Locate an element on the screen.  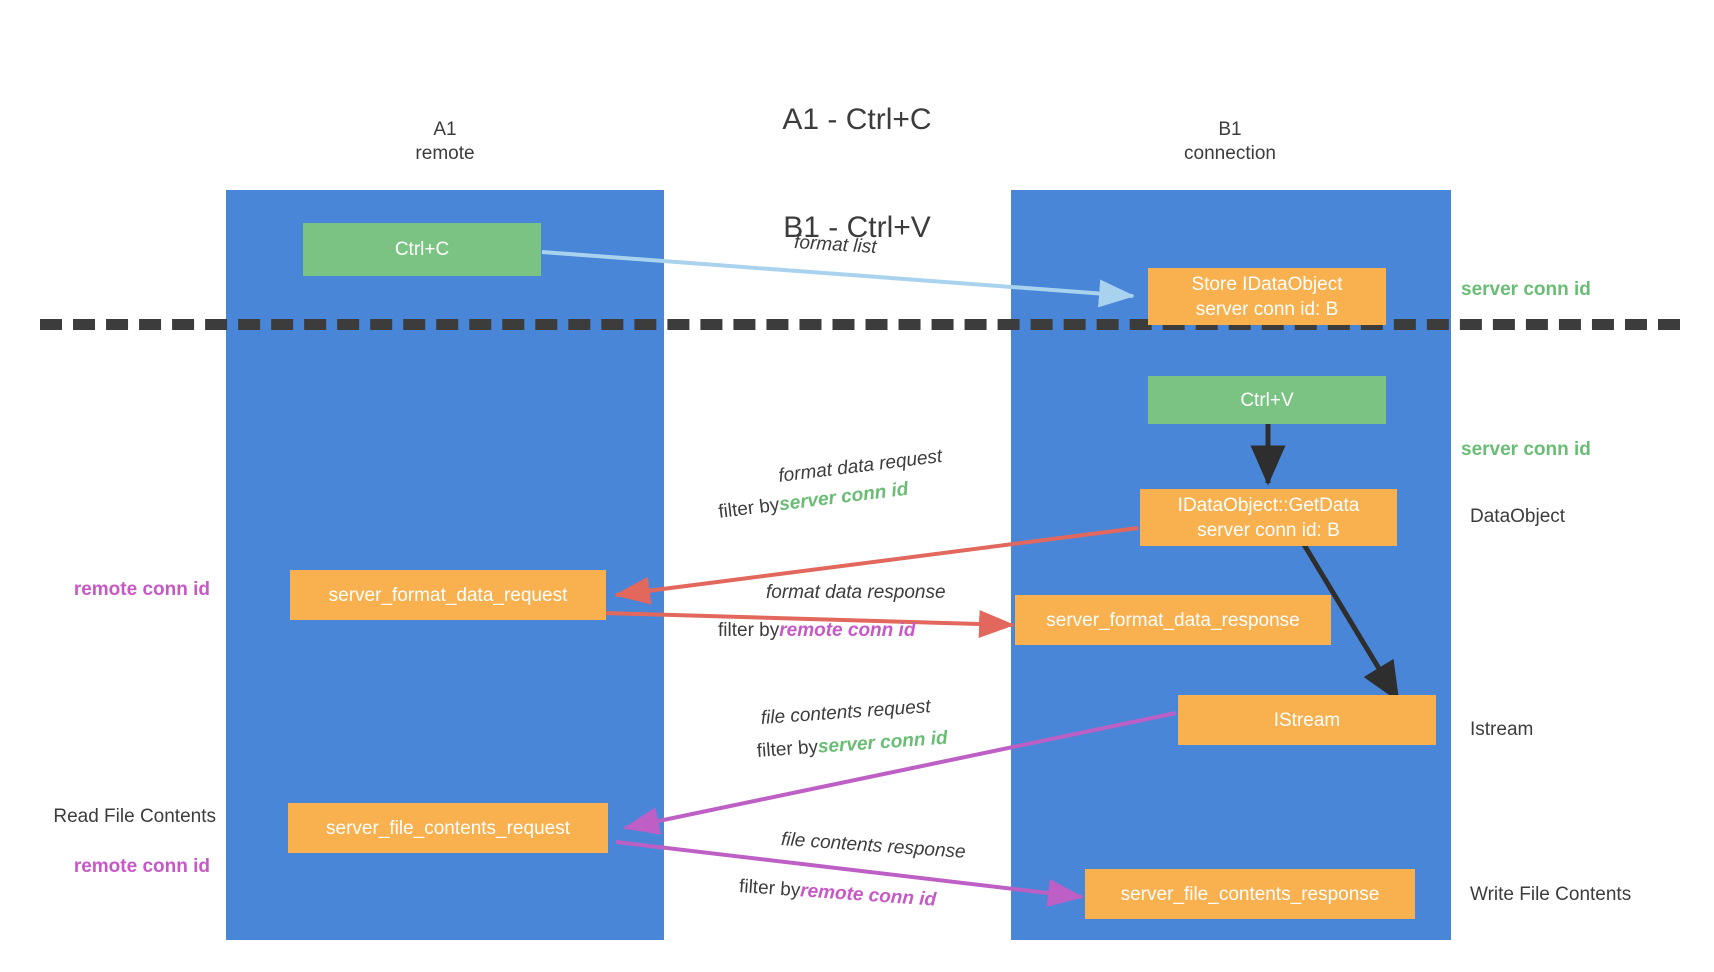
label-dataobject: DataObject is located at coordinates (1517, 517).